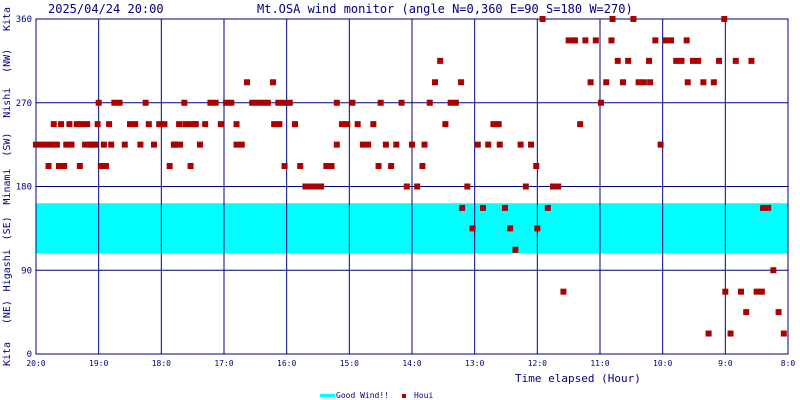  Describe the element at coordinates (423, 395) in the screenshot. I see `legend-houi-label: Houi` at that location.